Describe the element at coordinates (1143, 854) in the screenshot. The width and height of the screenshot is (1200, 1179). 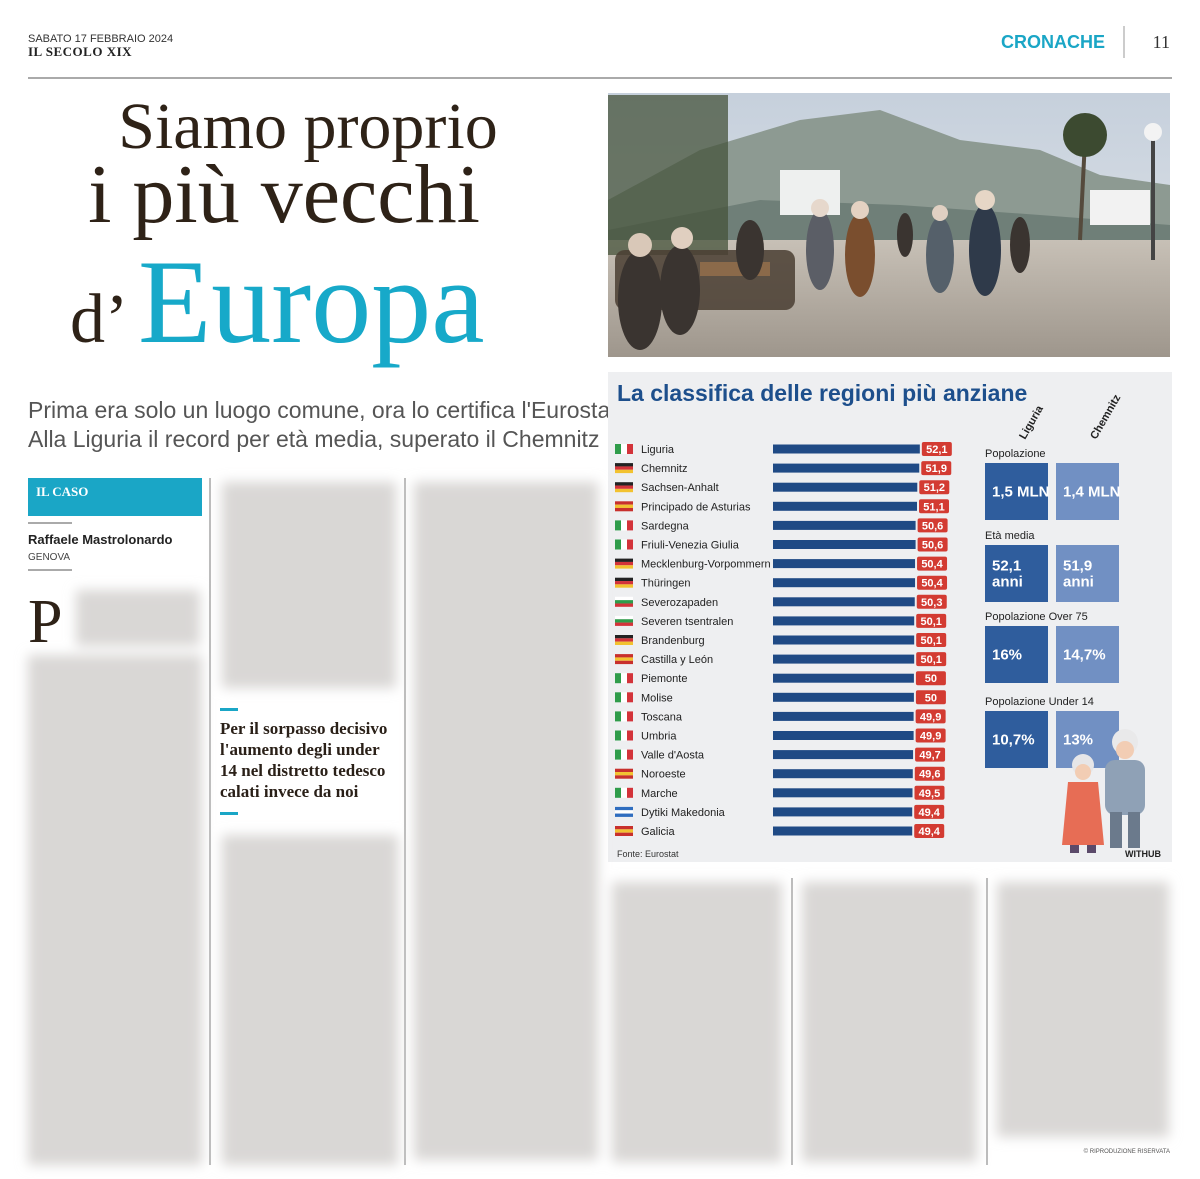
I see `credit: WITHUB` at that location.